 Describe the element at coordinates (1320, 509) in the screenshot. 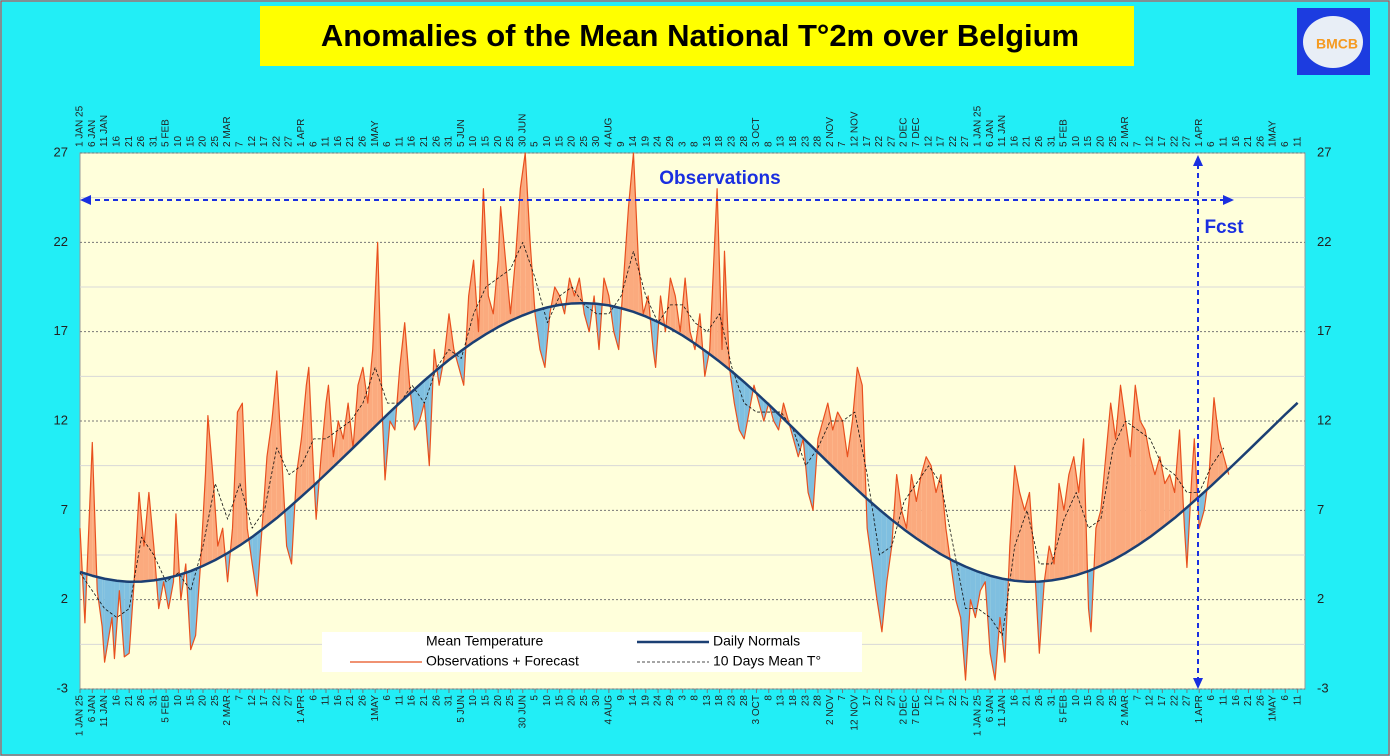

I see `y-tick-label: 7` at that location.